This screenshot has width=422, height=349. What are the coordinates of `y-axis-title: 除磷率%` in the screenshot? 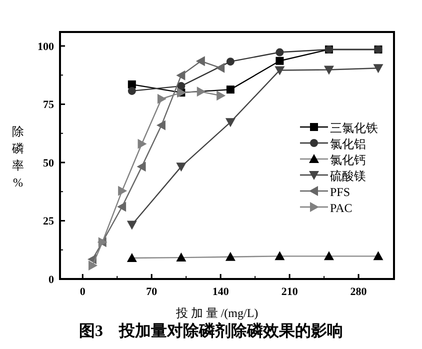 It's located at (18, 157).